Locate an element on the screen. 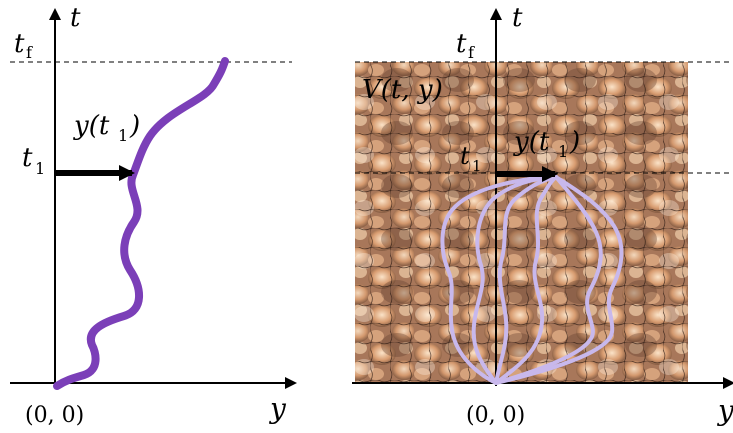  left-y-t1-label: y(t 1 ) is located at coordinates (106, 128).